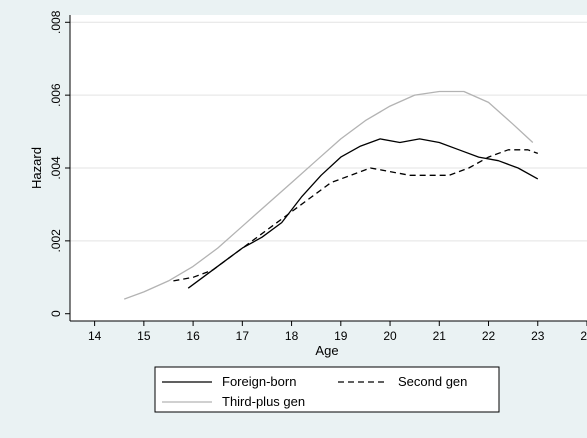  What do you see at coordinates (56, 22) in the screenshot?
I see `y-tick-label-4: .008` at bounding box center [56, 22].